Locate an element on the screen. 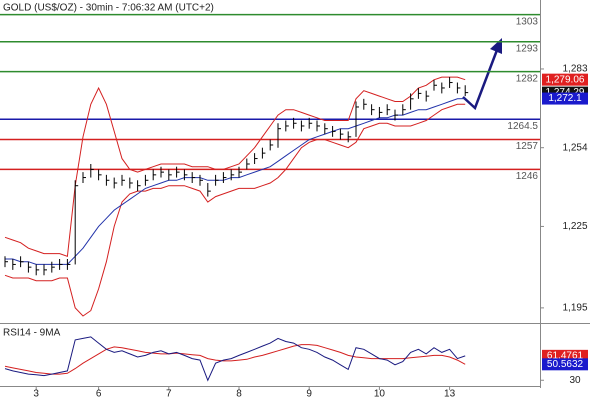  x-tick-label: 8 is located at coordinates (239, 394).